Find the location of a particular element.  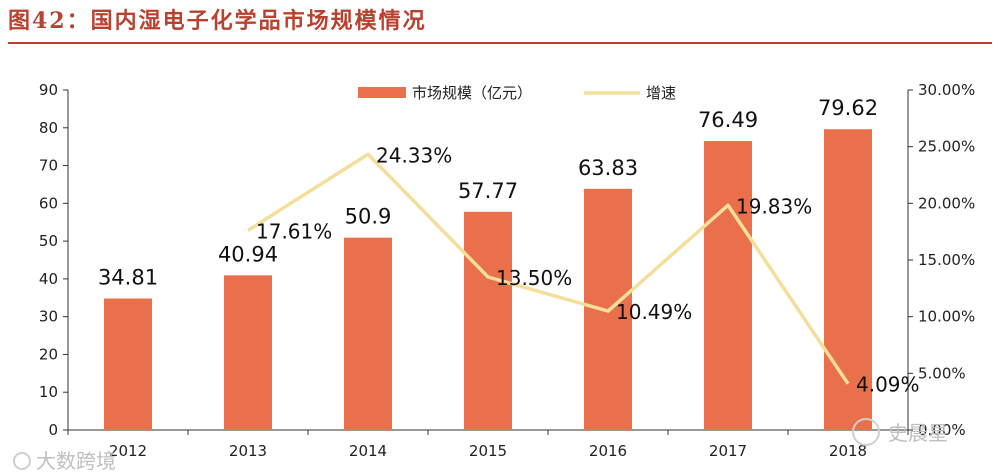

left-tick-label: 90 is located at coordinates (48, 90).